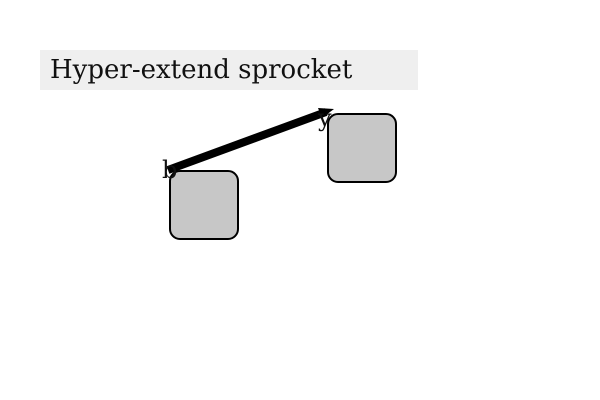 This screenshot has width=600, height=400. I want to click on page-title-text: Hyper-extend sprocket, so click(201, 70).